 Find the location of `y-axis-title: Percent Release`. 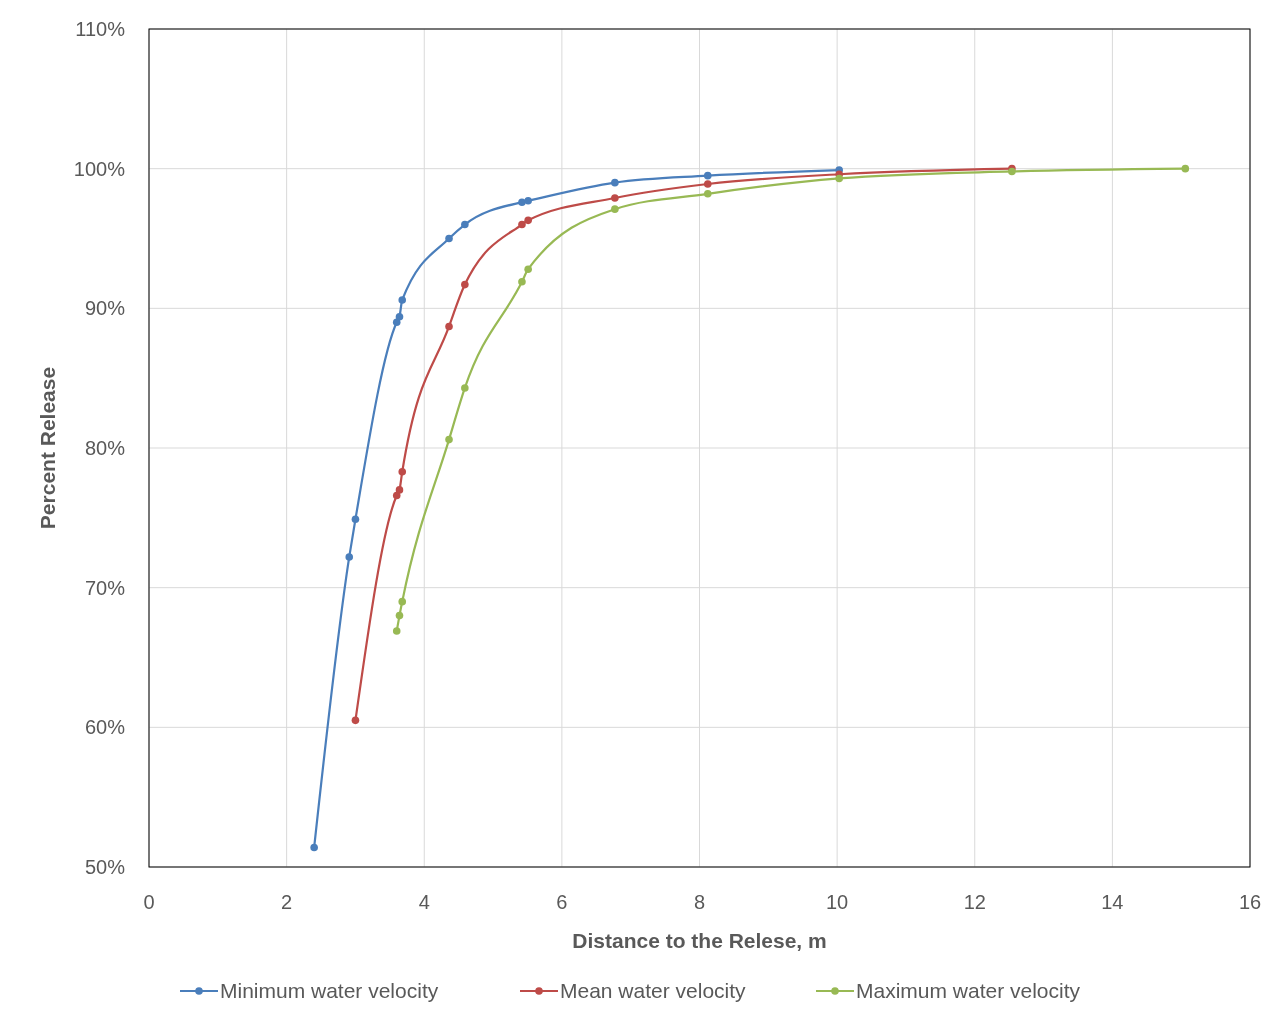

y-axis-title: Percent Release is located at coordinates (47, 448).